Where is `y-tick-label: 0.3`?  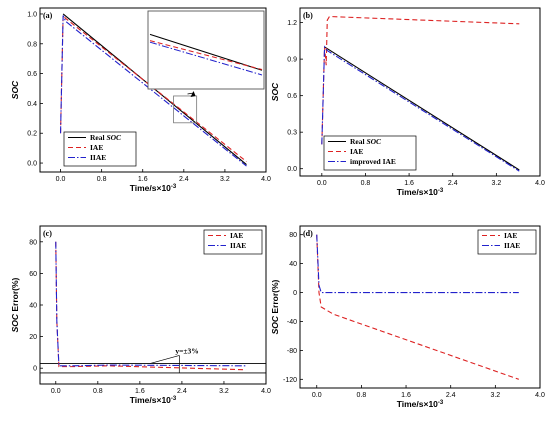 y-tick-label: 0.3 is located at coordinates (292, 133).